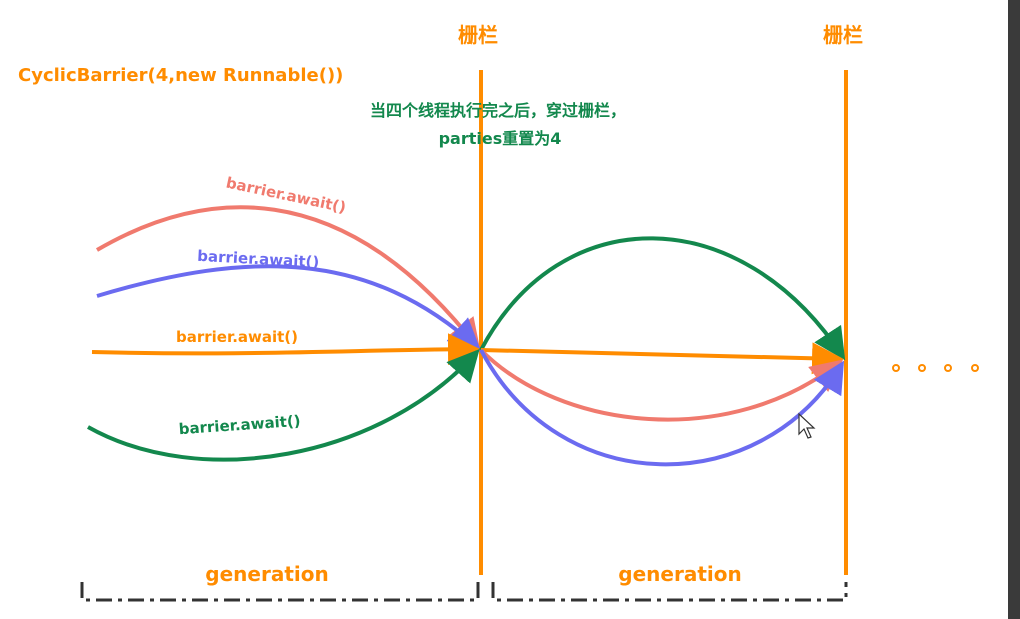  Describe the element at coordinates (498, 110) in the screenshot. I see `note-line: 当四个线程执行完之后，穿过栅栏，` at that location.